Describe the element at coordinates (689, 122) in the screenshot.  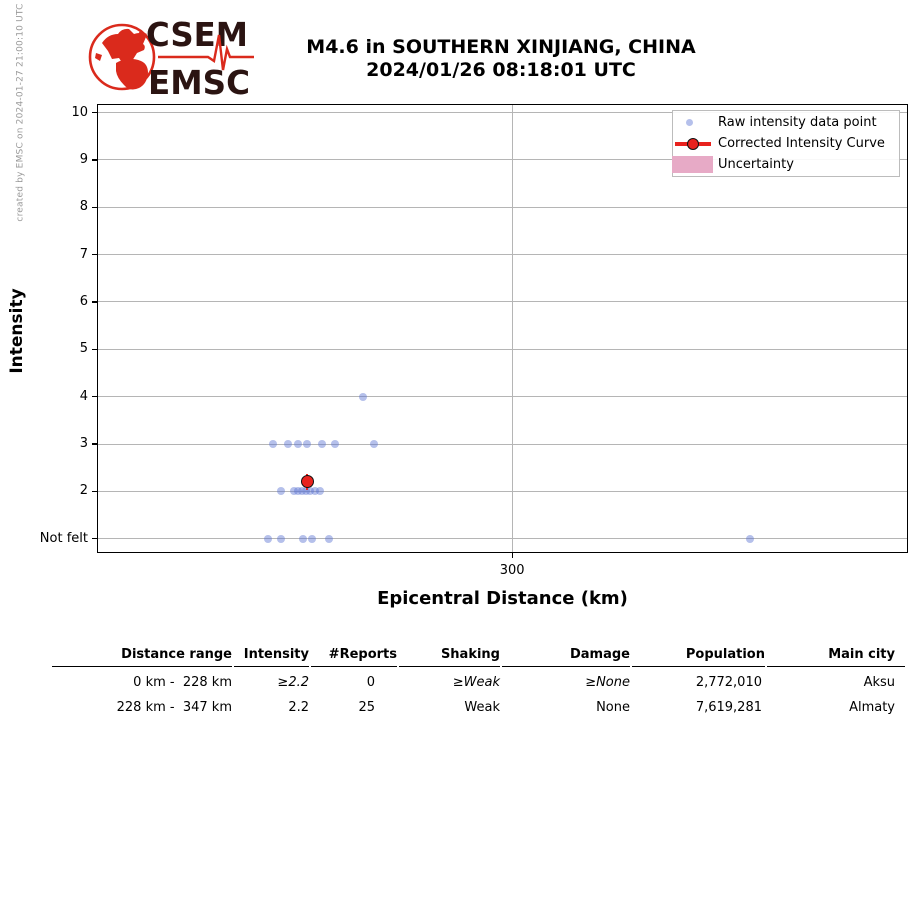
I see `raw-point-icon` at that location.